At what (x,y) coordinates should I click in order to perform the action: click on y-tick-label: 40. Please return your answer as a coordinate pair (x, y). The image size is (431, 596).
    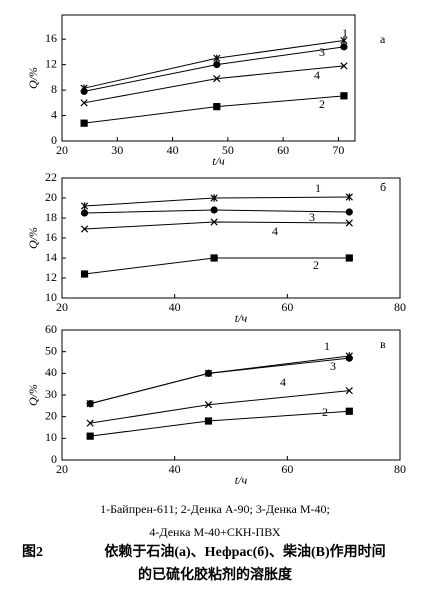
    Looking at the image, I should click on (51, 372).